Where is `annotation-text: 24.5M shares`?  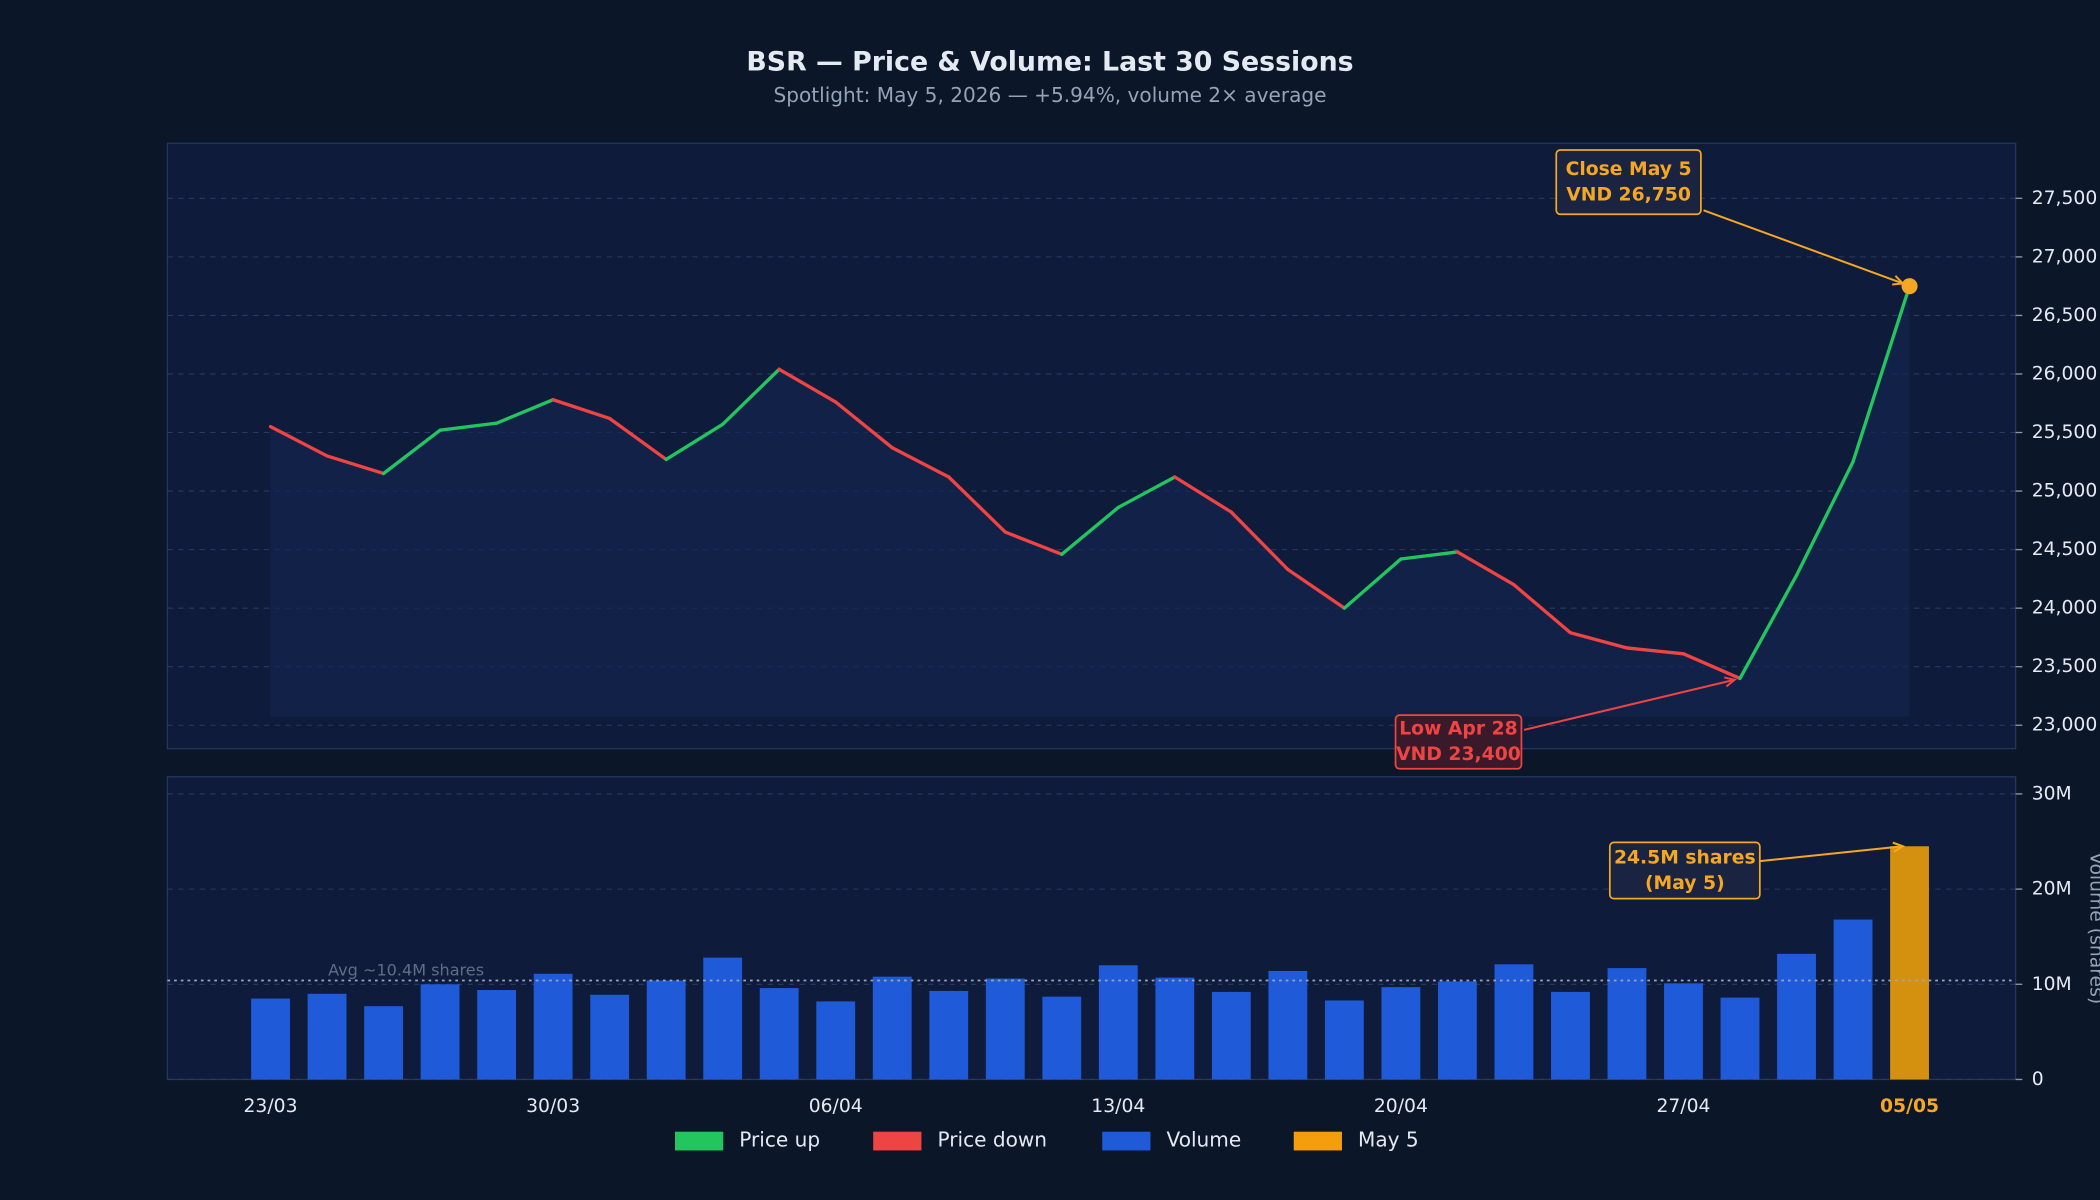
annotation-text: 24.5M shares is located at coordinates (1685, 857).